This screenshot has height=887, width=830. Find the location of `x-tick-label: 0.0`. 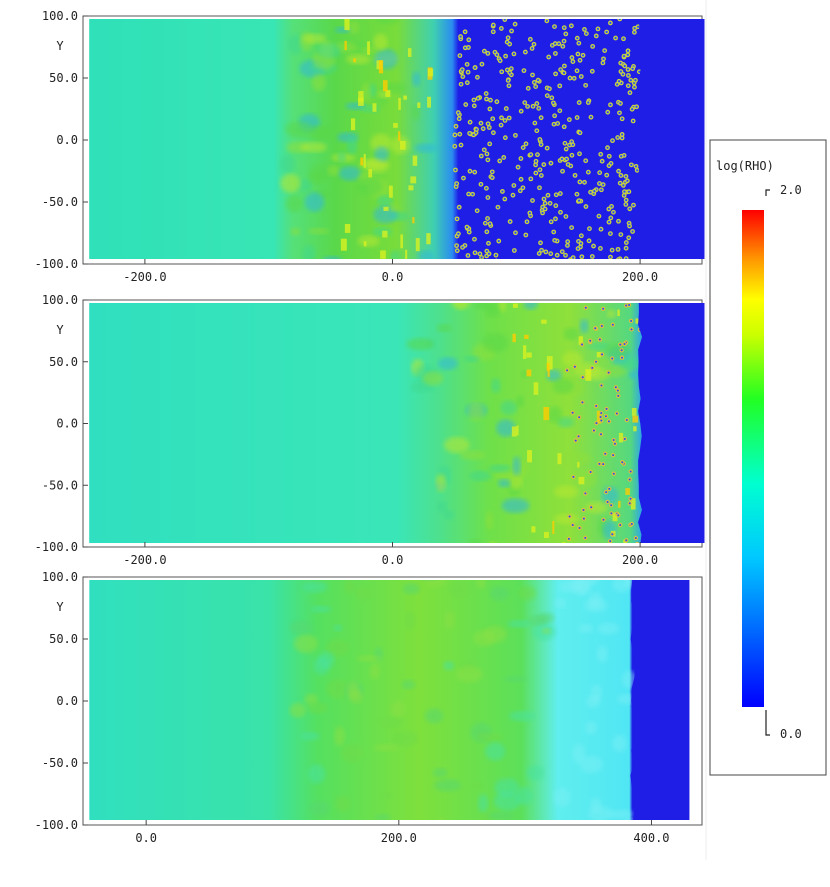

x-tick-label: 0.0 is located at coordinates (393, 560).